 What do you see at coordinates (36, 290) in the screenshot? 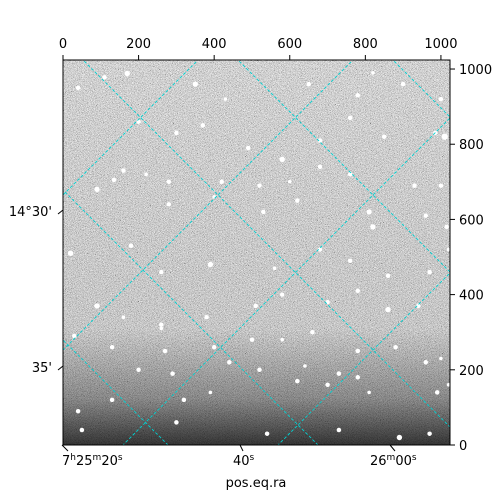
I see `dec-axis: 14°30' 35'` at bounding box center [36, 290].